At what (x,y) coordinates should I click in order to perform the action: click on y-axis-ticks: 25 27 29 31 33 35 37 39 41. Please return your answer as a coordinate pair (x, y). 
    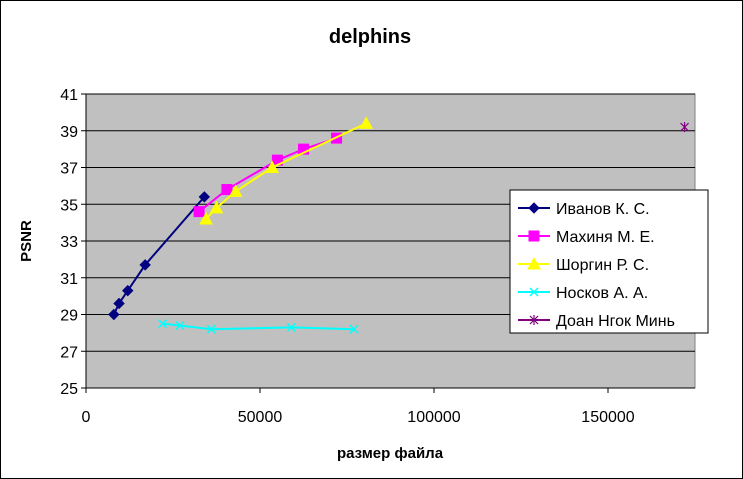
    Looking at the image, I should click on (73, 242).